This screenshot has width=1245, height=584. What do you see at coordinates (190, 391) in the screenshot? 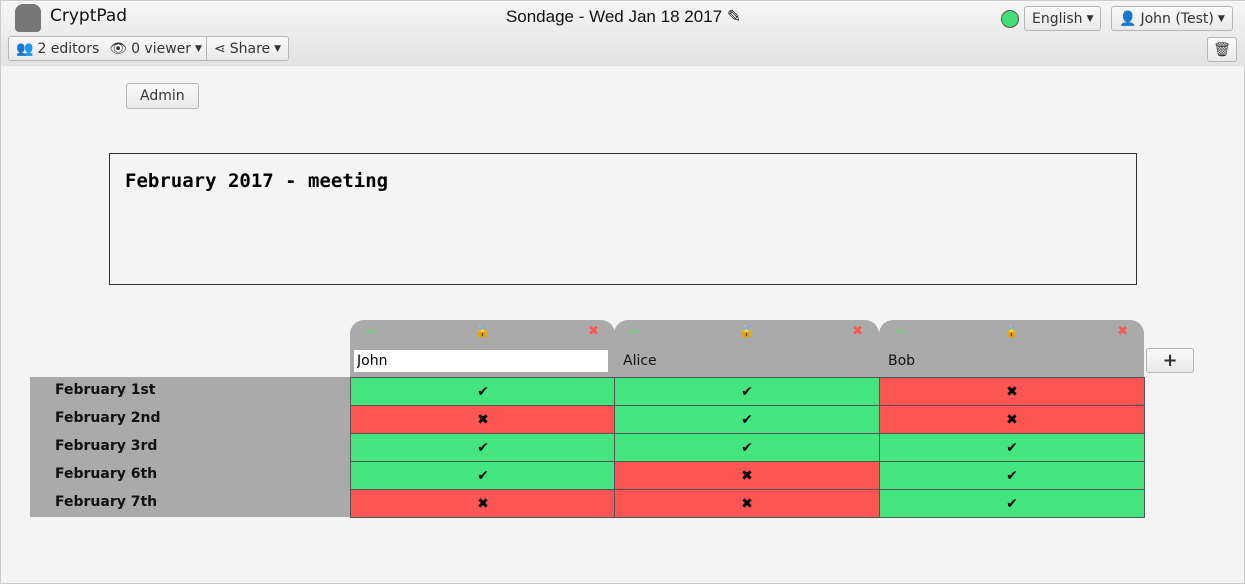
I see `row-label: February 1st` at bounding box center [190, 391].